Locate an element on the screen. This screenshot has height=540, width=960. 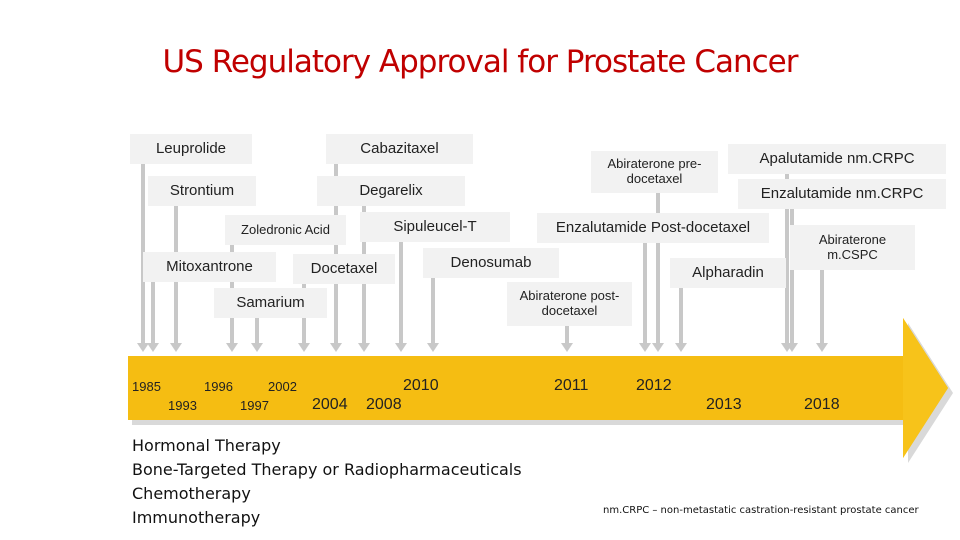
label-mitoxantrone: Mitoxantrone is located at coordinates (209, 267).